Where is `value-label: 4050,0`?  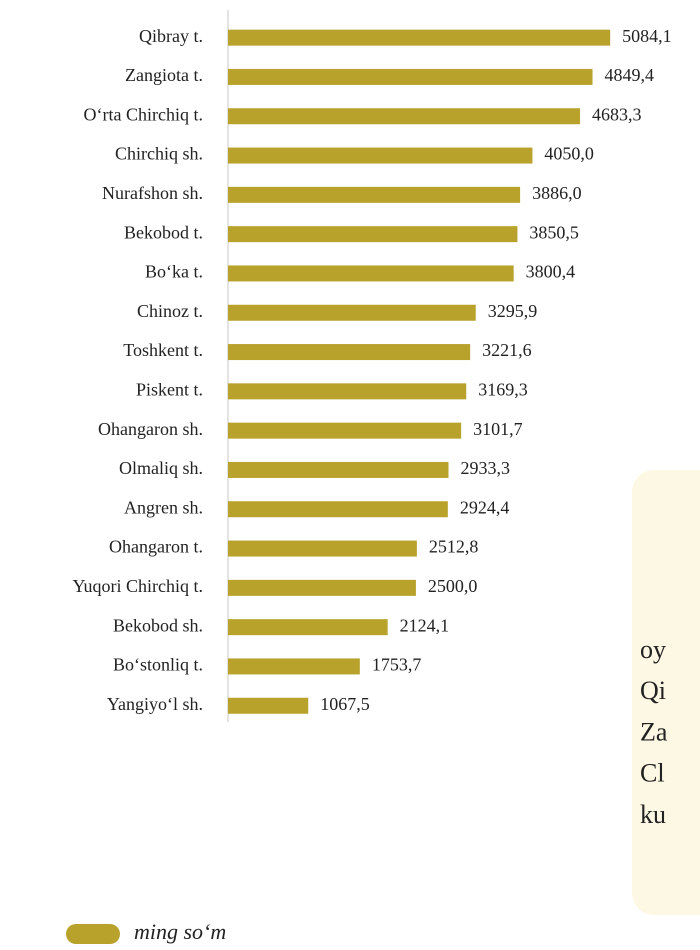
value-label: 4050,0 is located at coordinates (569, 154).